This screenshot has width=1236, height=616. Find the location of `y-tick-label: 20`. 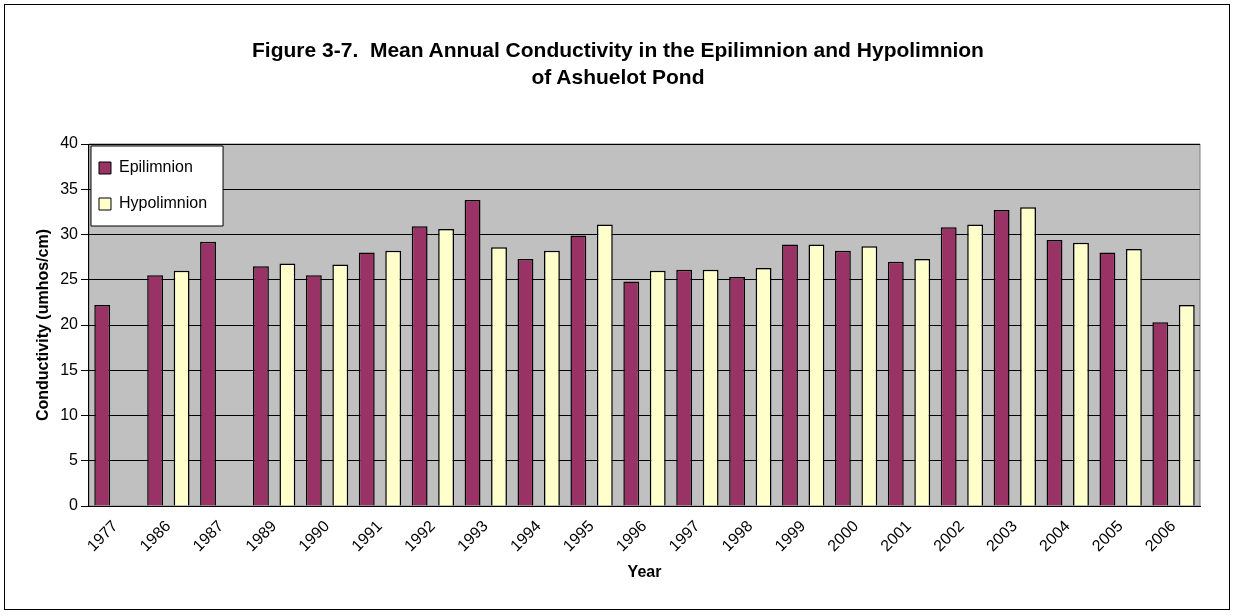

y-tick-label: 20 is located at coordinates (69, 324).